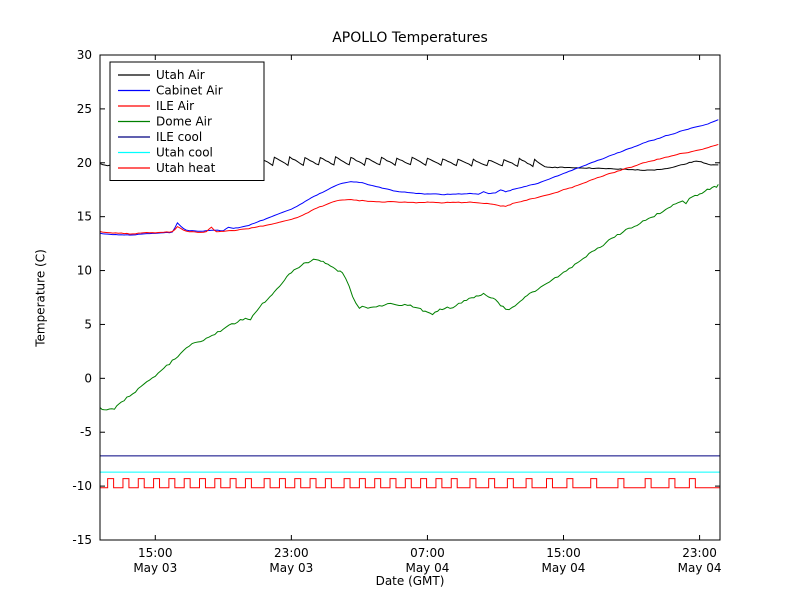  Describe the element at coordinates (175, 106) in the screenshot. I see `legend-label: ILE Air` at that location.